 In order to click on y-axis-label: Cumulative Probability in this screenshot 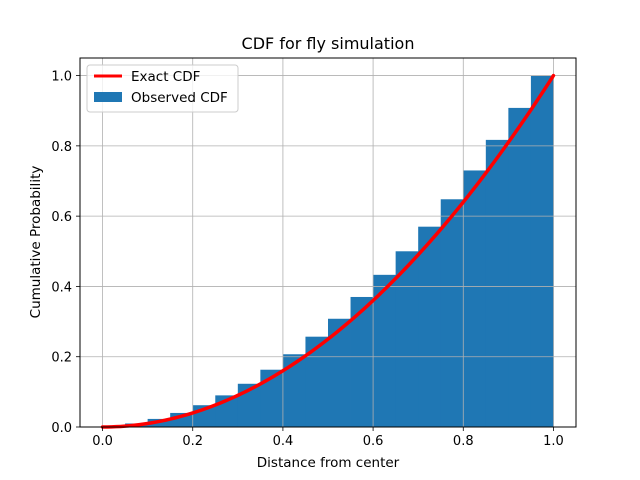, I will do `click(36, 242)`.